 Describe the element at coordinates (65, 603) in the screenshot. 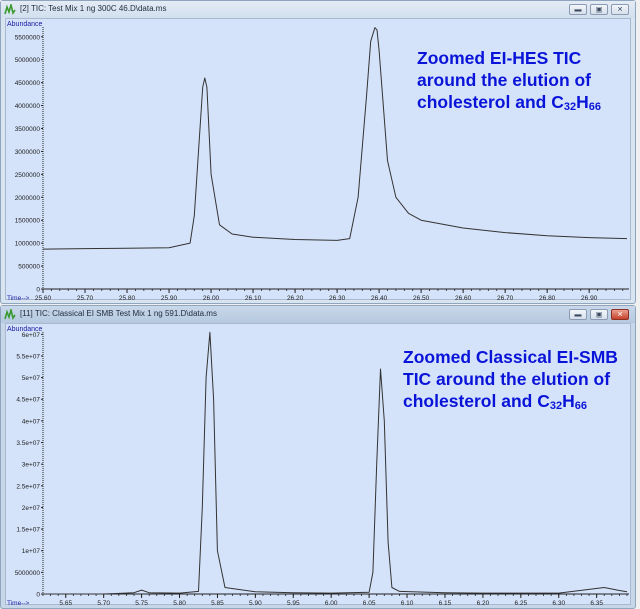

I see `x-tick-label: 5.65` at that location.